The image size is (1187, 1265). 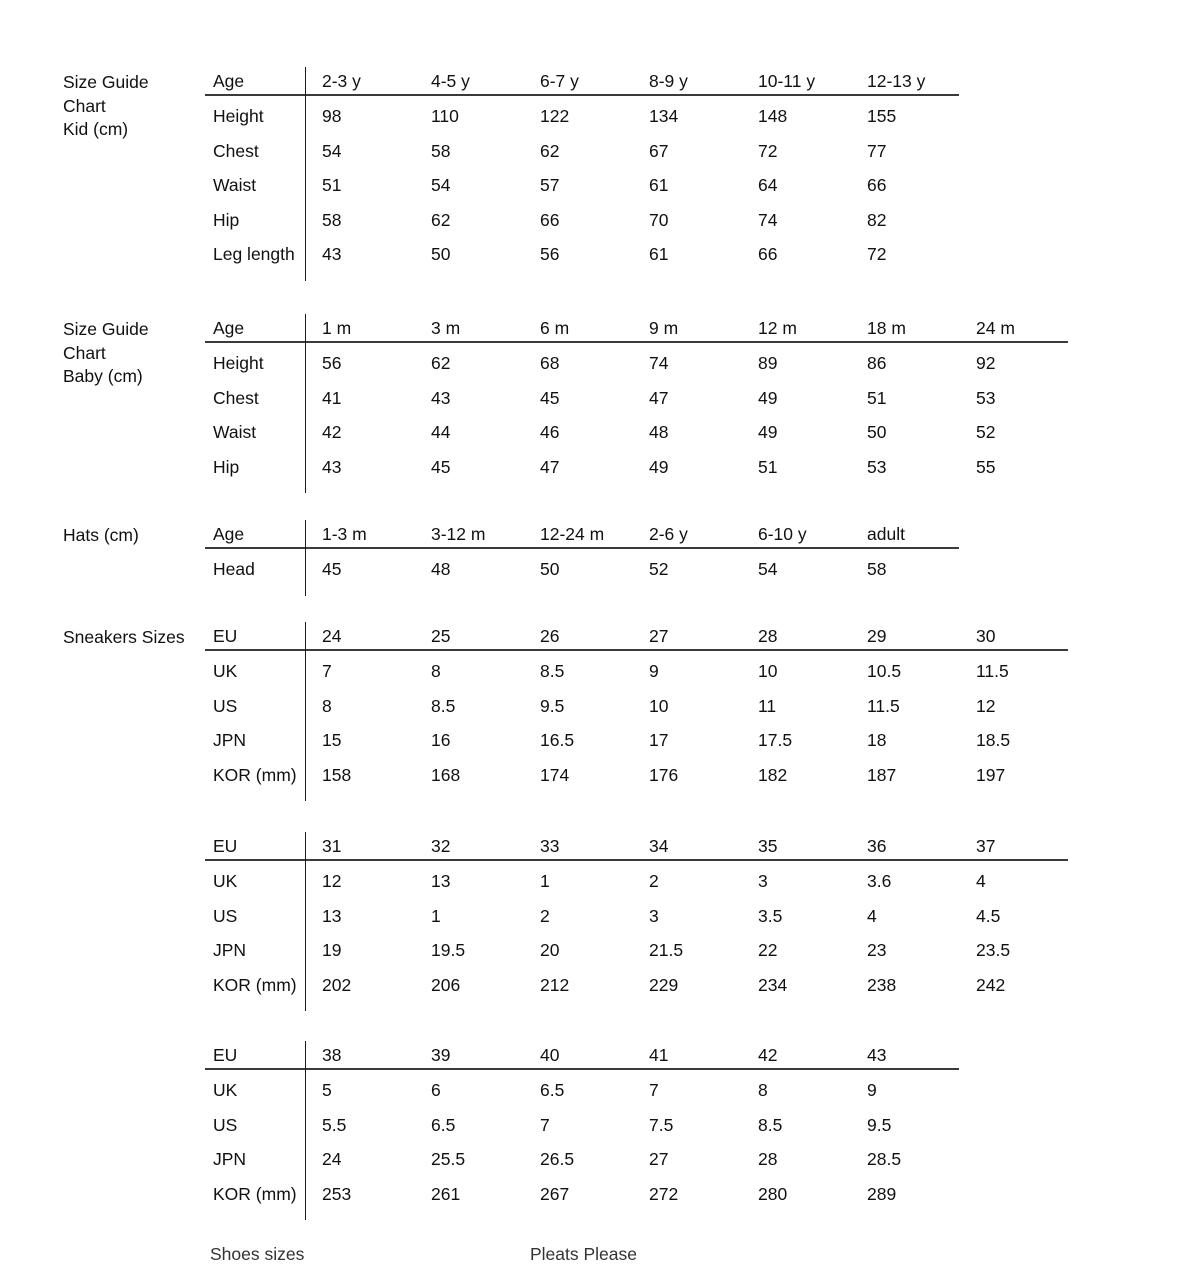 I want to click on cropped-text: Shoes sizes, so click(x=257, y=1254).